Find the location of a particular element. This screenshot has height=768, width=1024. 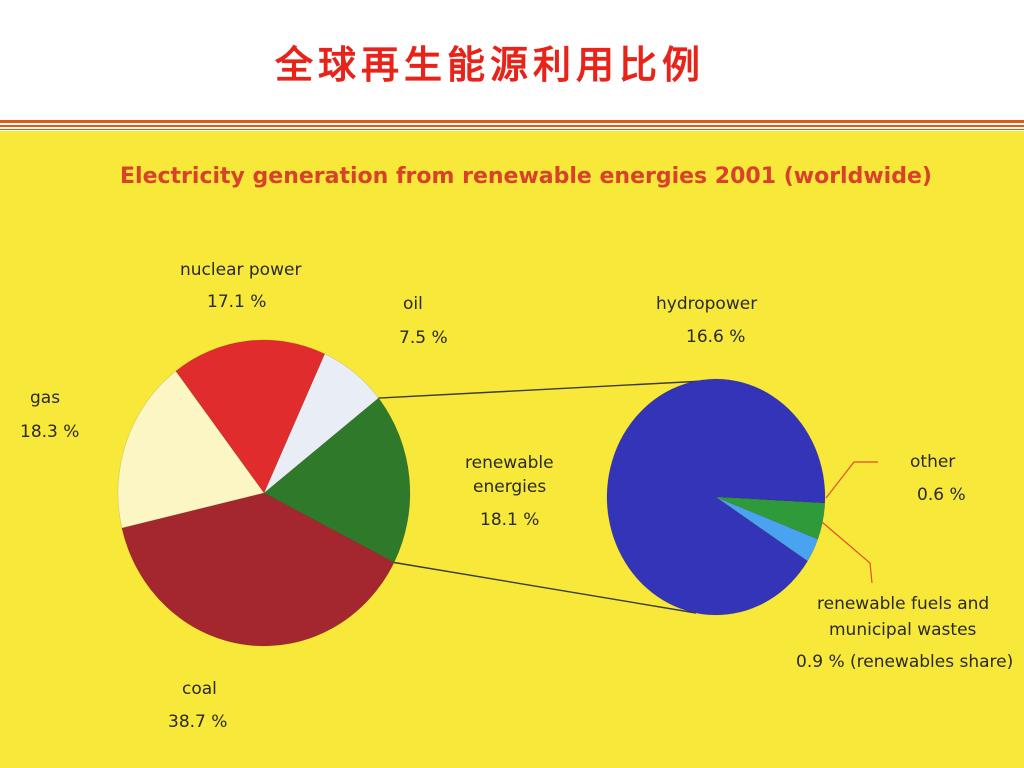

label-coal-name: coal is located at coordinates (199, 689).